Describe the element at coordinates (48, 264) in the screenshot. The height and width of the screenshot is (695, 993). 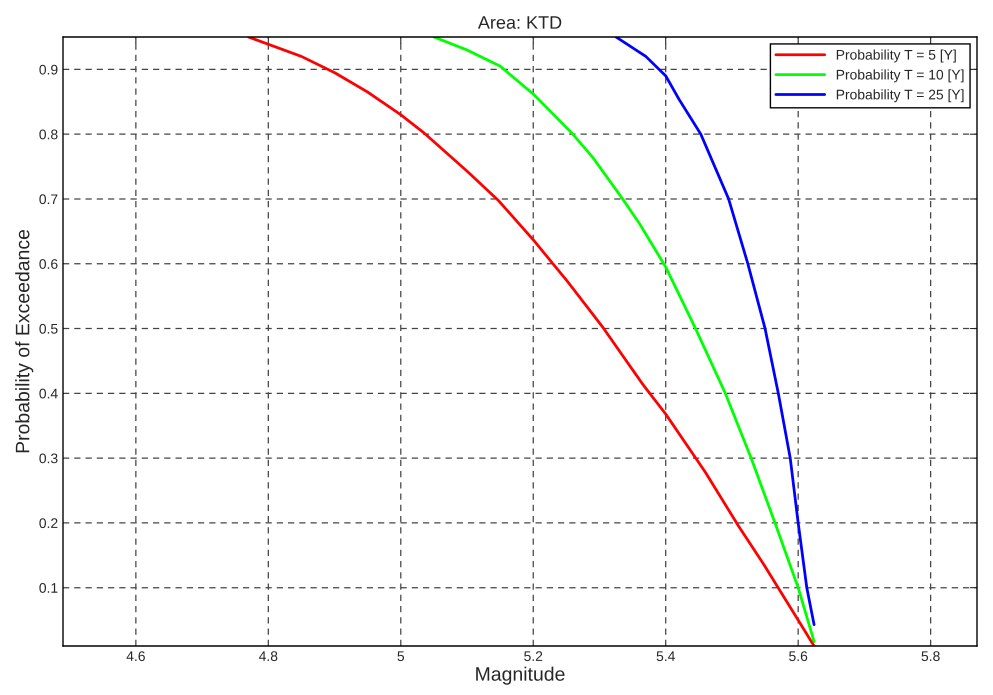
I see `y-tick-label: 0.6` at that location.